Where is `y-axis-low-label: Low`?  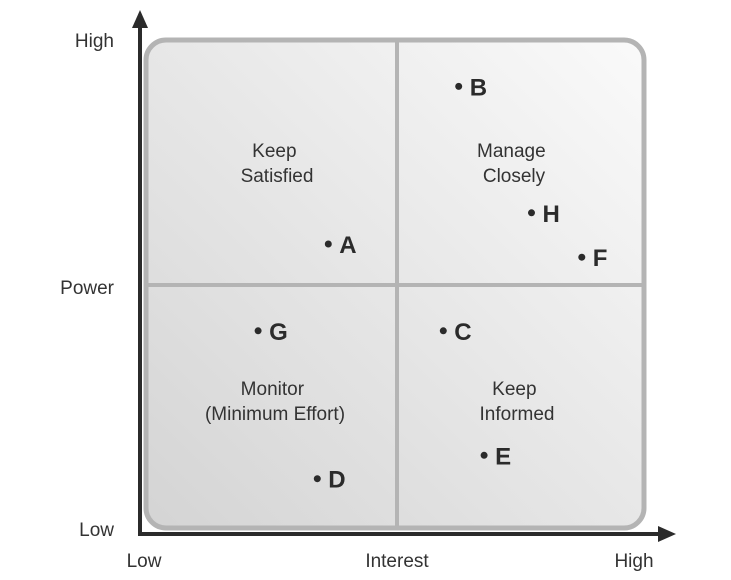 y-axis-low-label: Low is located at coordinates (96, 530).